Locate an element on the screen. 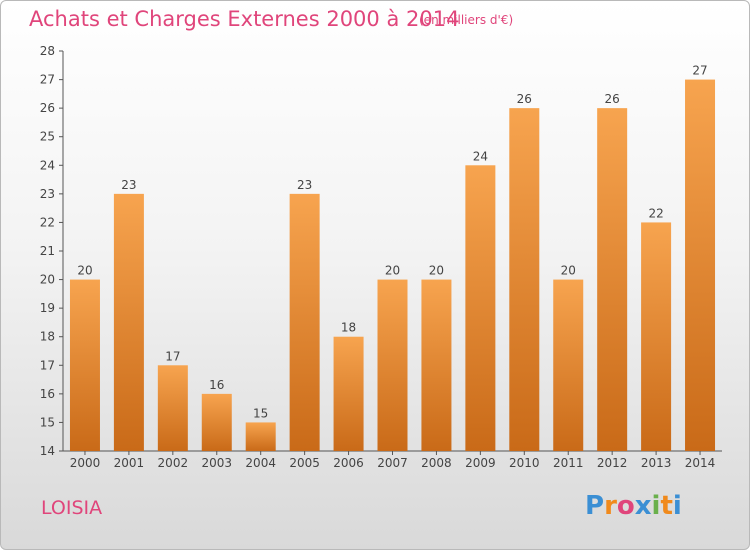 This screenshot has height=550, width=750. y-tick-label: 25 is located at coordinates (47, 137).